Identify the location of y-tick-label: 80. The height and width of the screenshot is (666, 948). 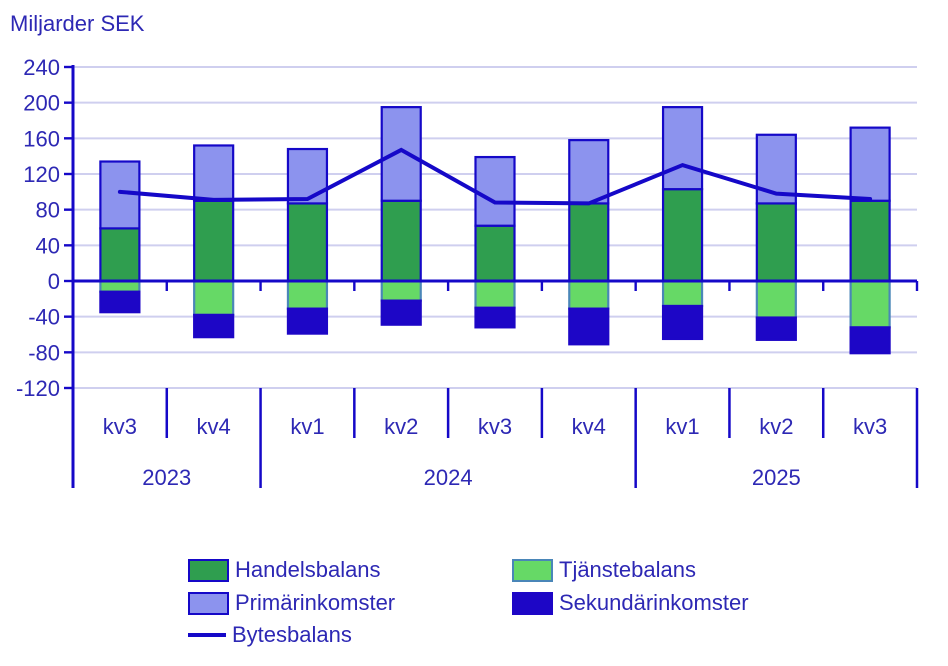
(48, 210).